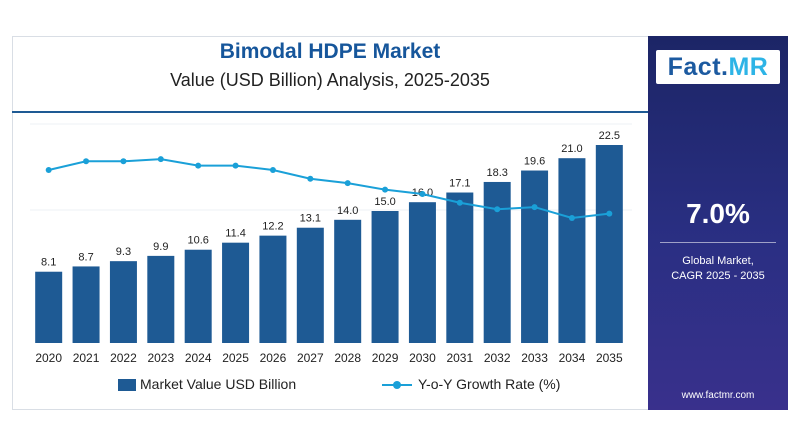  I want to click on growth-point-2028, so click(347, 183).